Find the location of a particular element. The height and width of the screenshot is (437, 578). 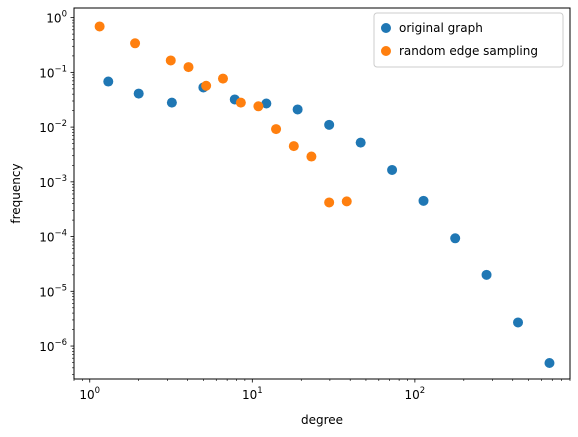

legend-marker-original-graph is located at coordinates (386, 28).